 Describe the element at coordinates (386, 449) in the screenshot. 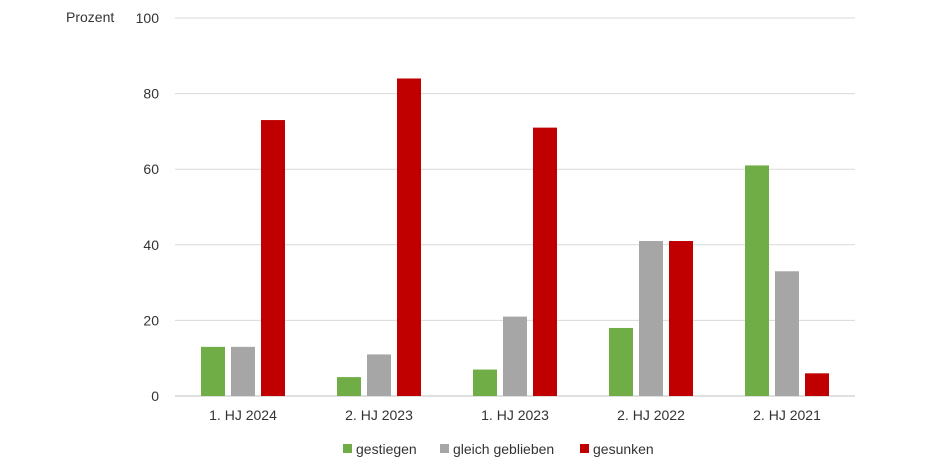

I see `legend-label: gestiegen` at that location.